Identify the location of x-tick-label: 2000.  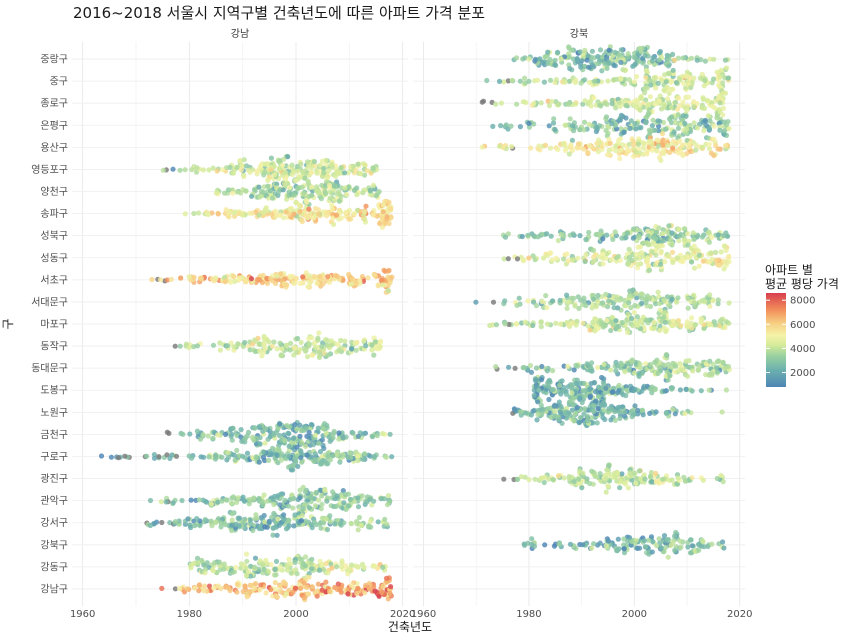
(634, 614).